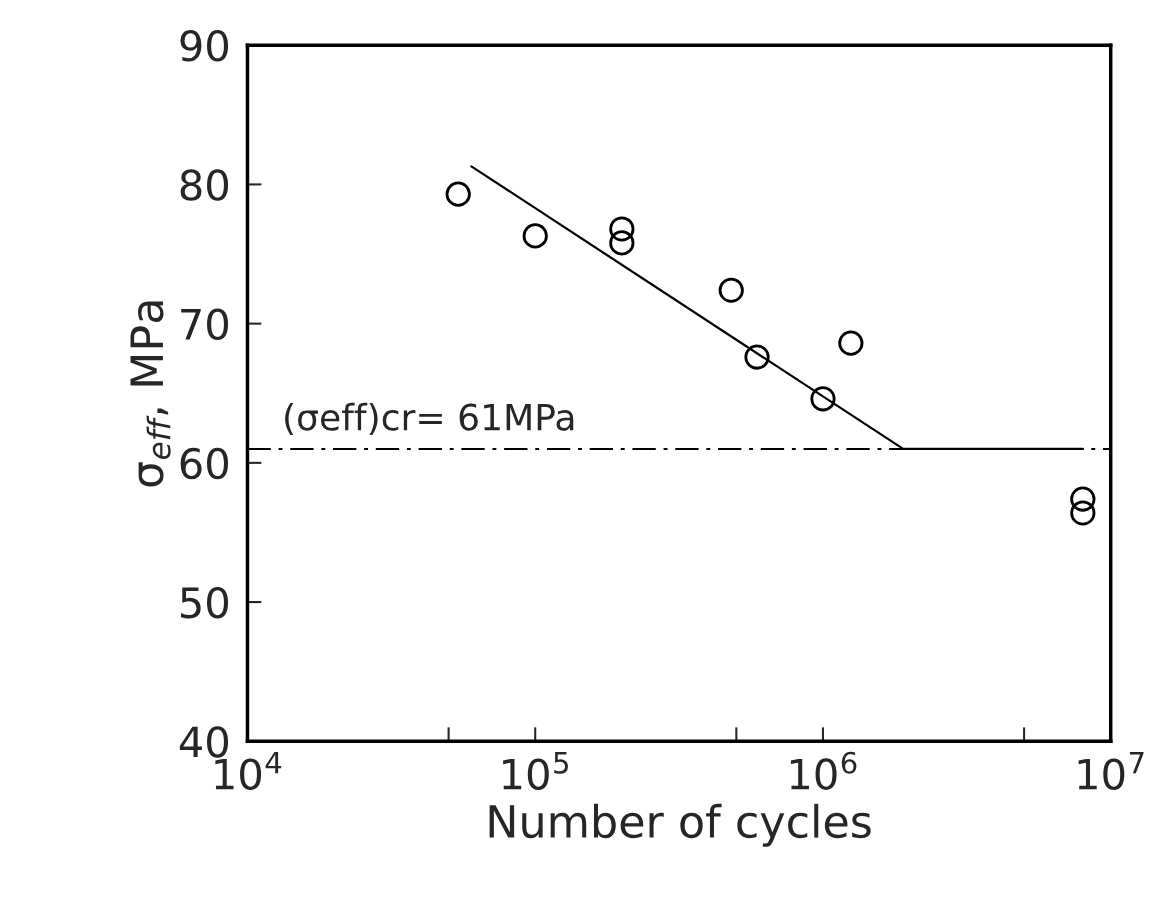  What do you see at coordinates (150, 394) in the screenshot?
I see `y-axis-title: σ$_{eff}$, MPa` at bounding box center [150, 394].